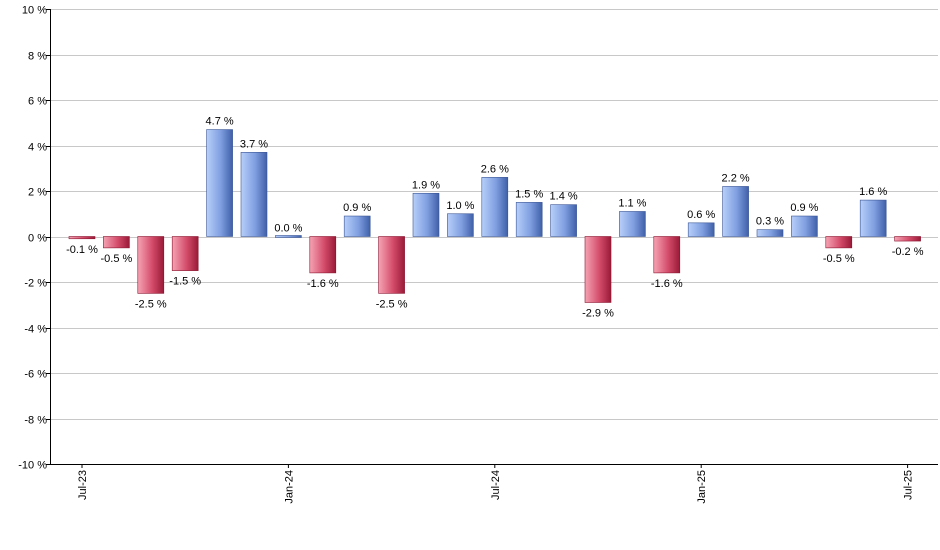 The width and height of the screenshot is (940, 550). What do you see at coordinates (598, 313) in the screenshot?
I see `data-label-Oct-24: -2.9 %` at bounding box center [598, 313].